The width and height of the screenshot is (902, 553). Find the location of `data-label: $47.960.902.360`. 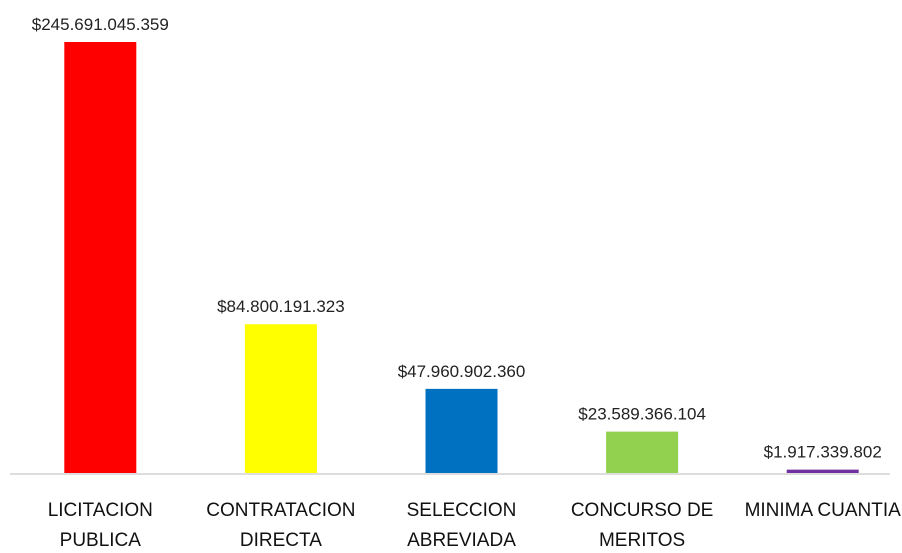

data-label: $47.960.902.360 is located at coordinates (462, 371).